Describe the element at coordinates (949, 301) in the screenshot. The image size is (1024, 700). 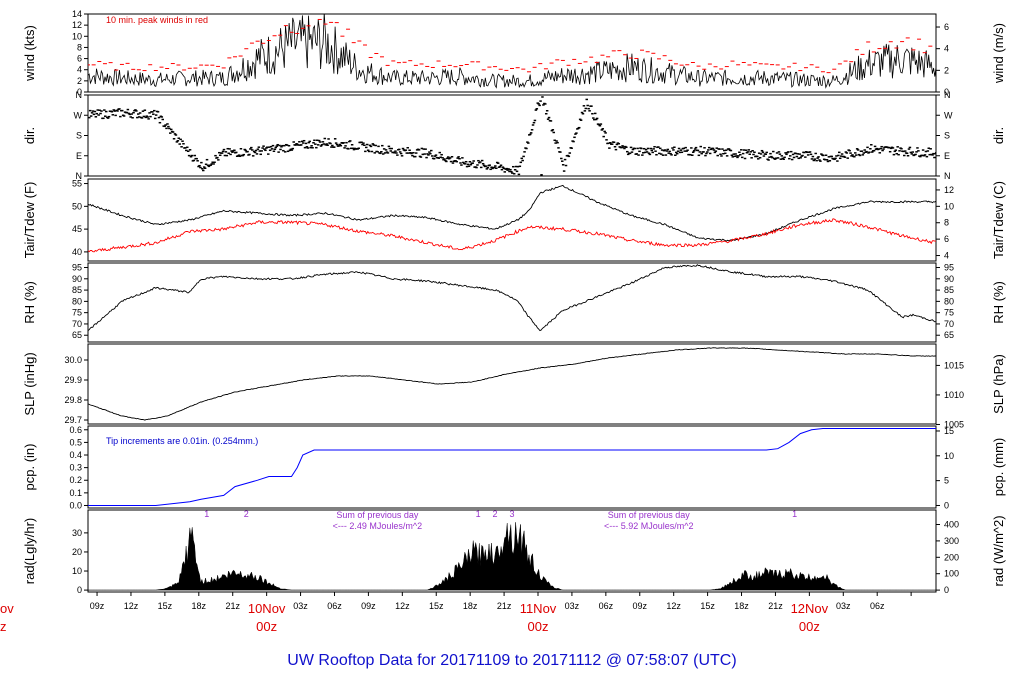
I see `rh-rtick-label: 80` at that location.